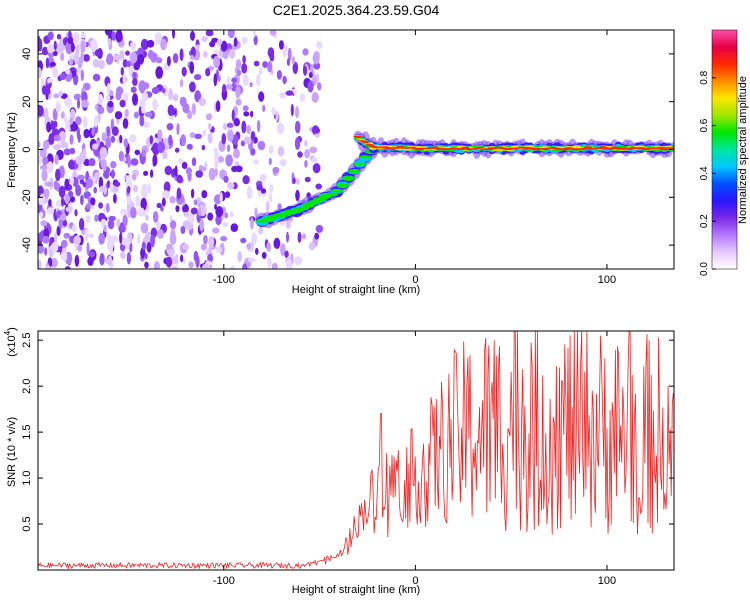  I want to click on figure-title: C2E1.2025.364.23.59.G04, so click(356, 10).